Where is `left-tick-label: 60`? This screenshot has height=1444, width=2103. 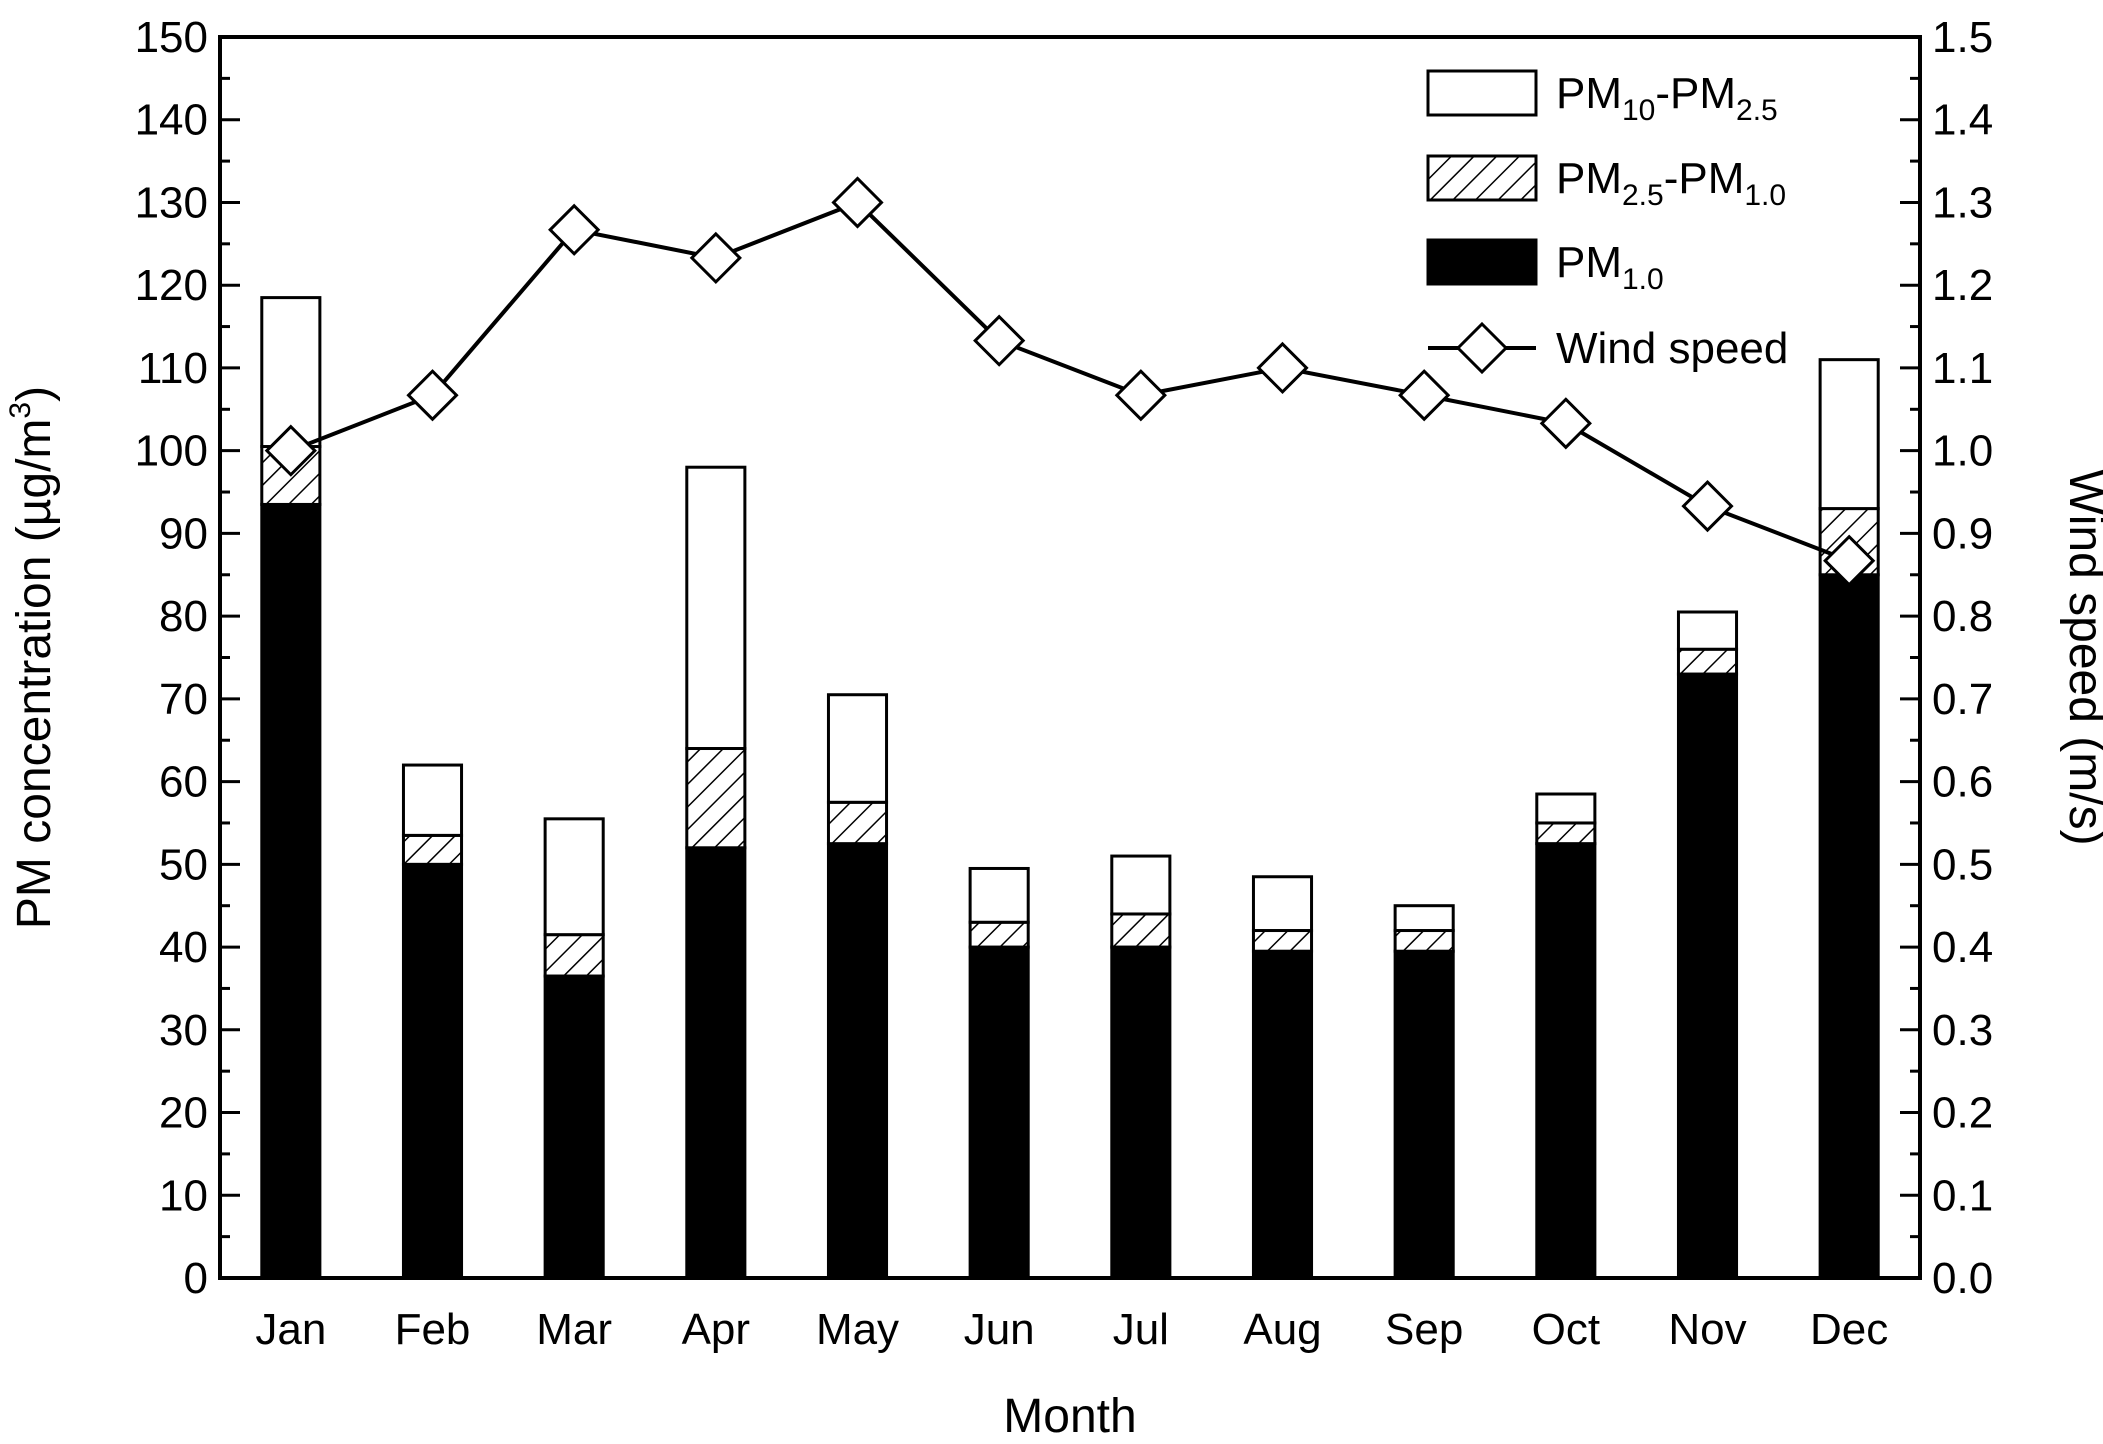 left-tick-label: 60 is located at coordinates (183, 782).